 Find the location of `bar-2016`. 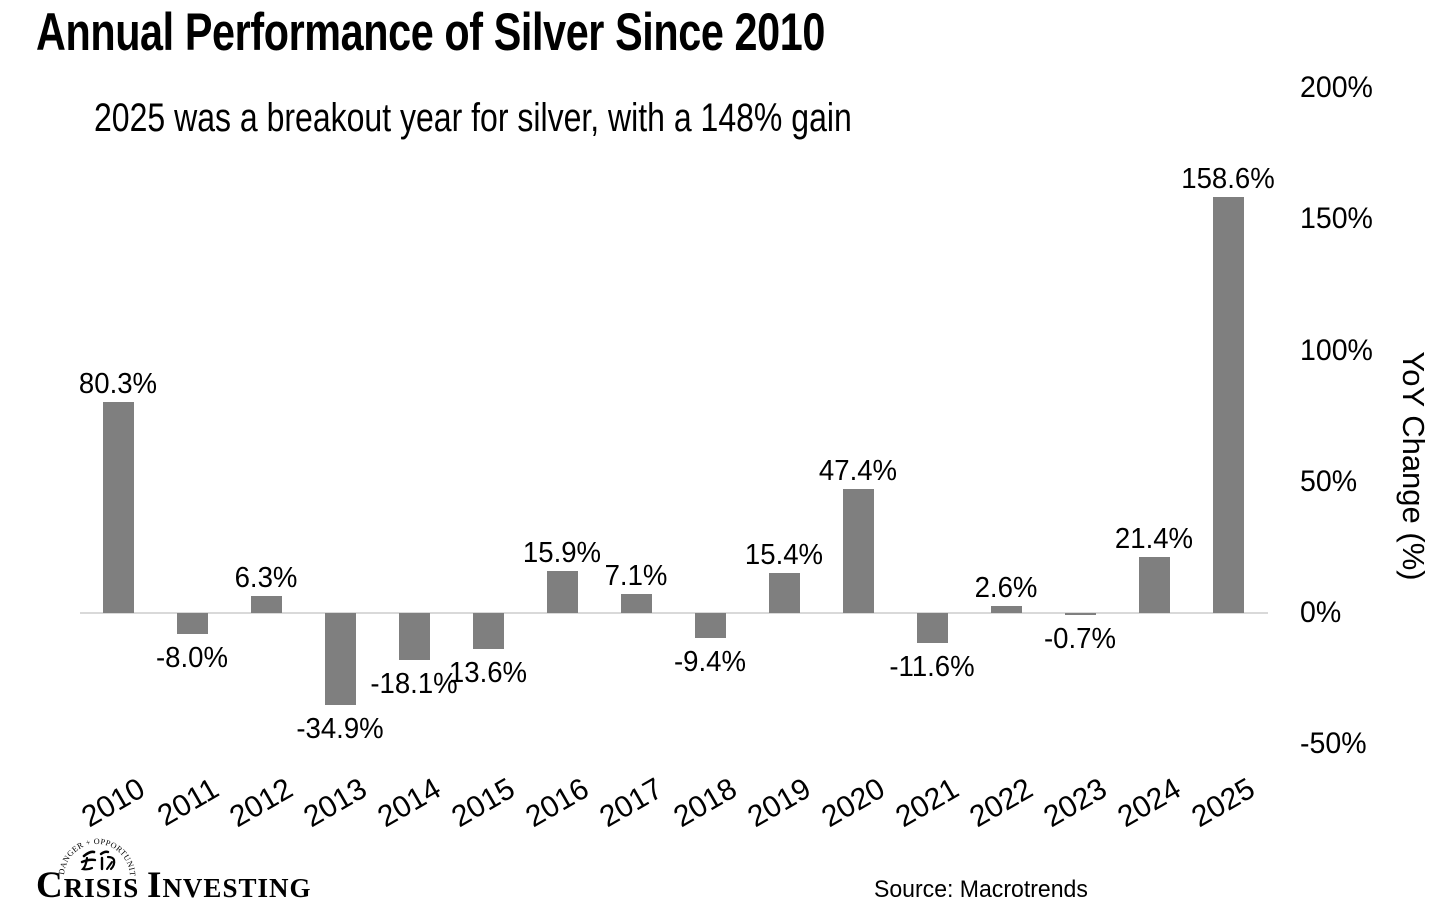

bar-2016 is located at coordinates (562, 592).